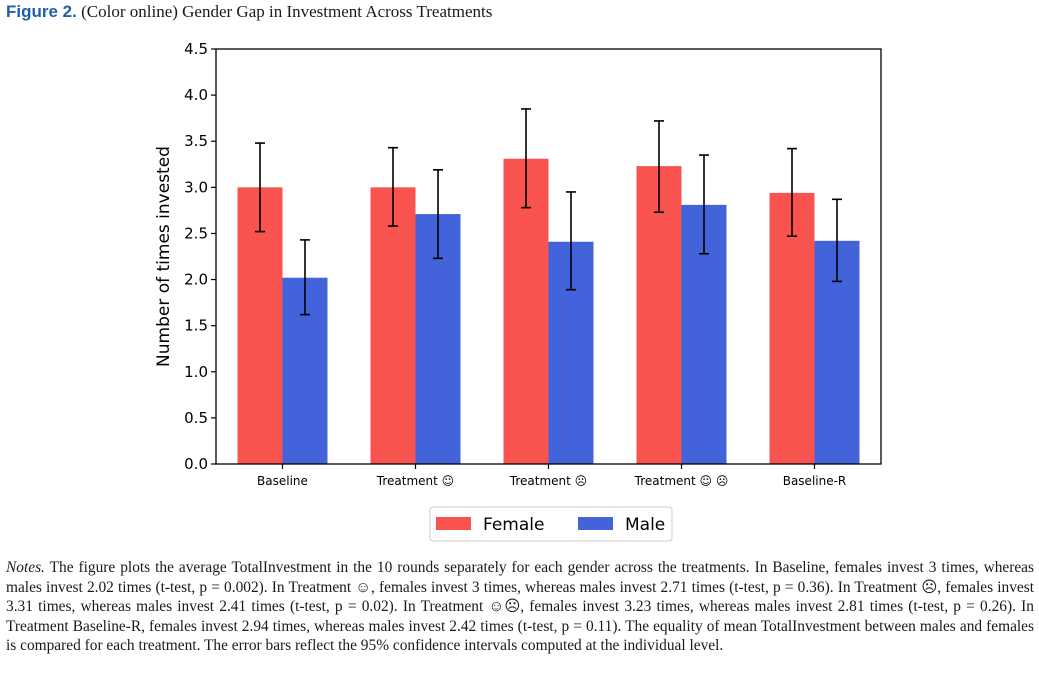 The width and height of the screenshot is (1039, 683). Describe the element at coordinates (196, 141) in the screenshot. I see `y-tick-label: 3.5` at that location.